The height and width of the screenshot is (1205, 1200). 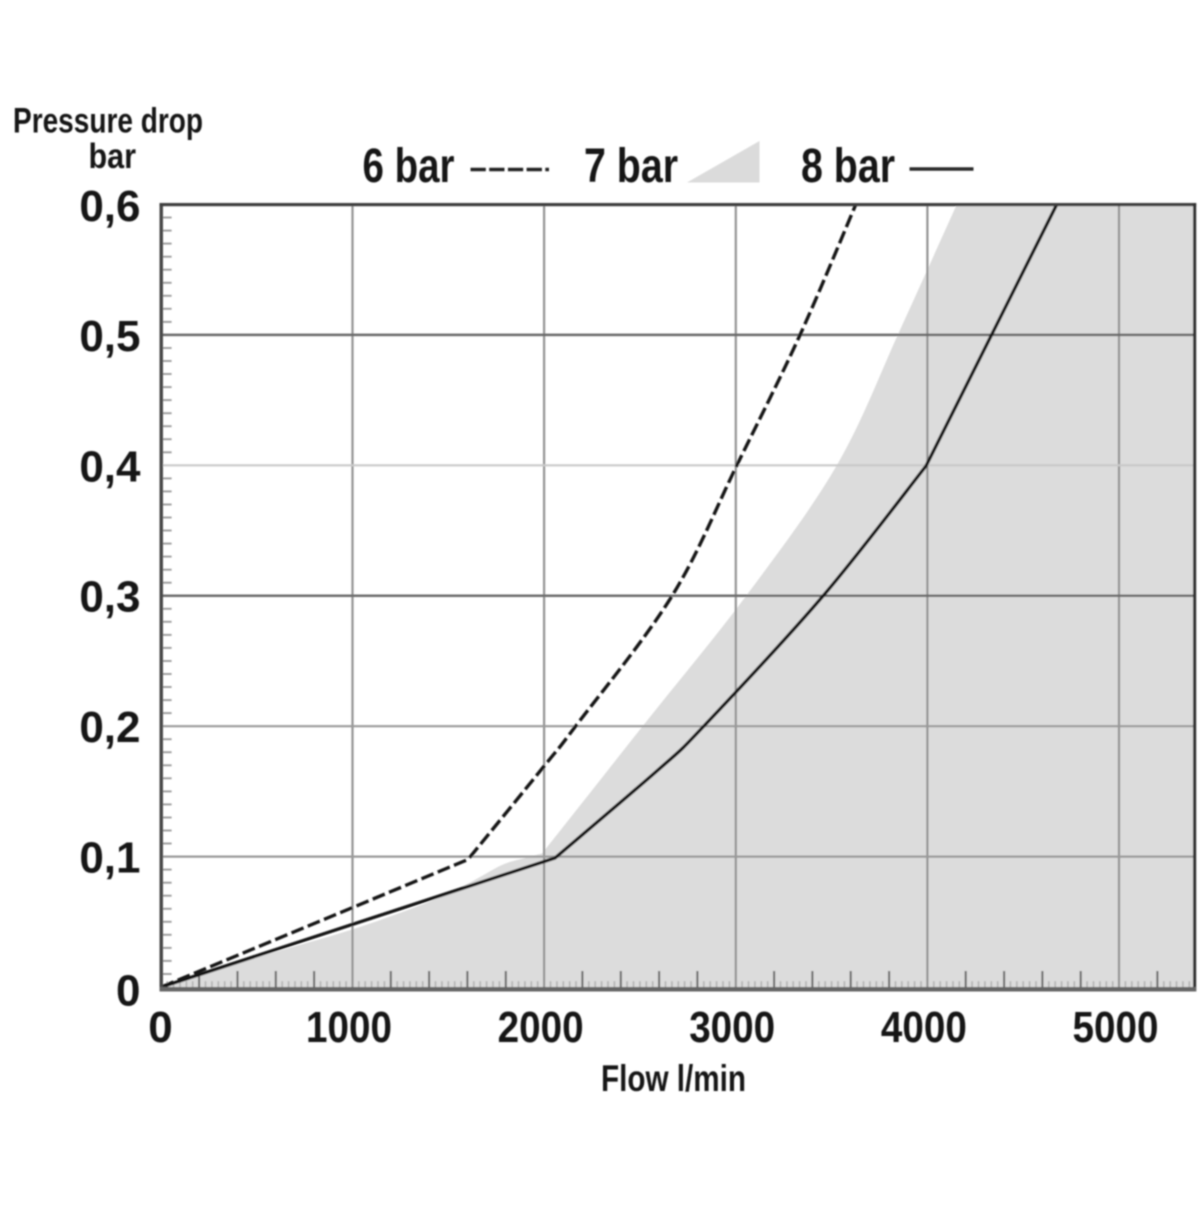 I want to click on svg-text: 5000, so click(x=1116, y=1027).